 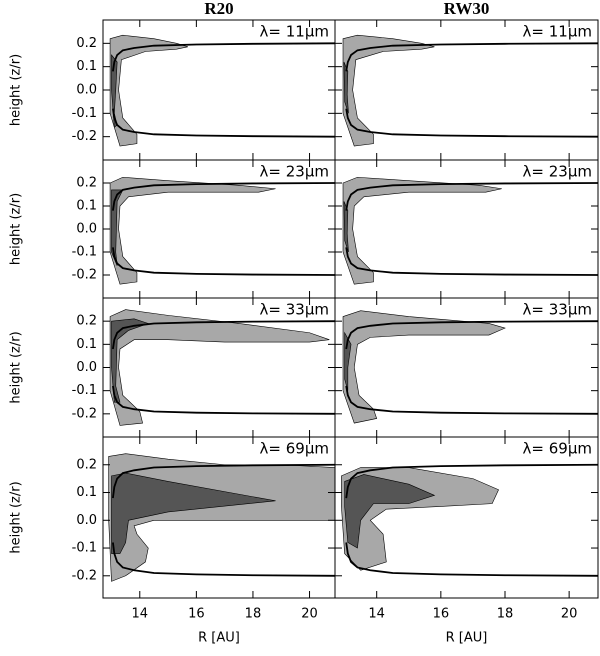 What do you see at coordinates (218, 9) in the screenshot?
I see `panel-title: R20` at bounding box center [218, 9].